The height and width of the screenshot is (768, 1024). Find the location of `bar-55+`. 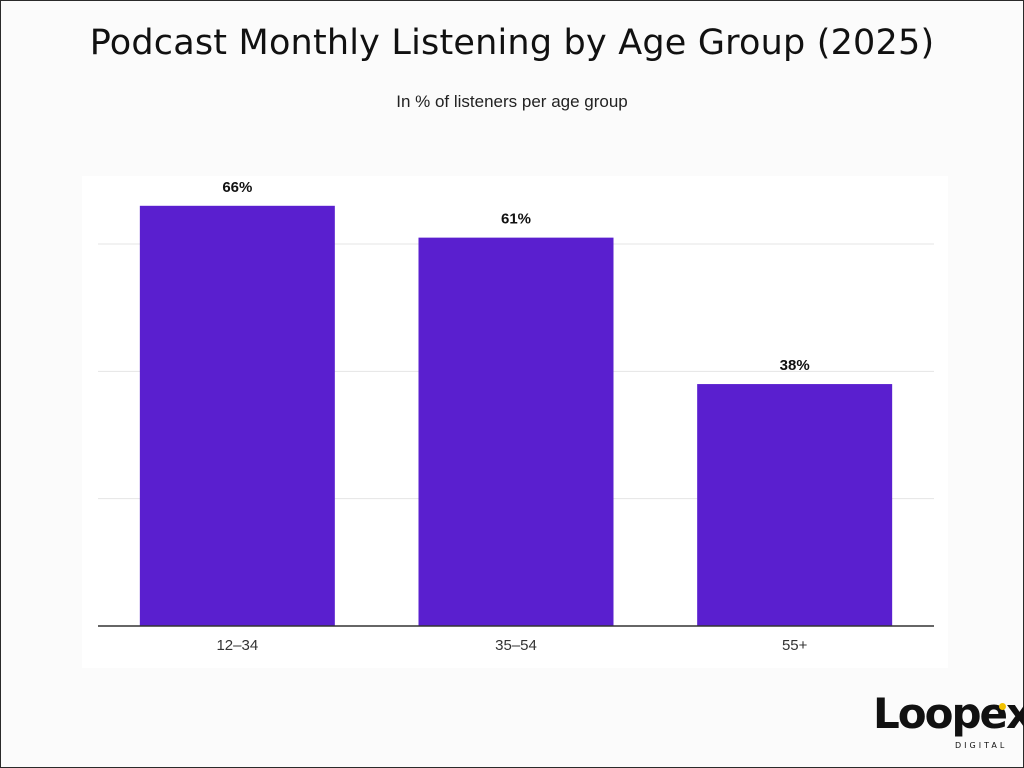

bar-55+ is located at coordinates (795, 505).